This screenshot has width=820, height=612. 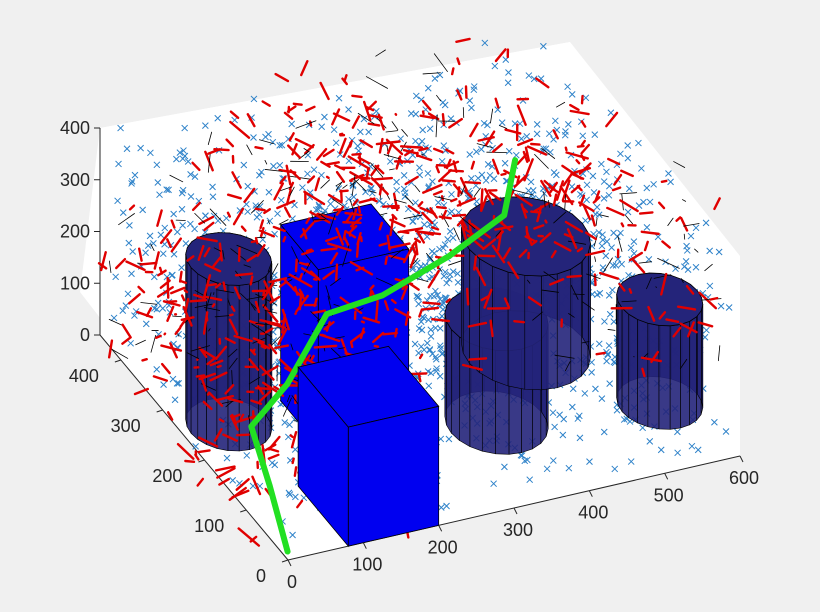 What do you see at coordinates (118, 361) in the screenshot?
I see `y-tick-mark` at bounding box center [118, 361].